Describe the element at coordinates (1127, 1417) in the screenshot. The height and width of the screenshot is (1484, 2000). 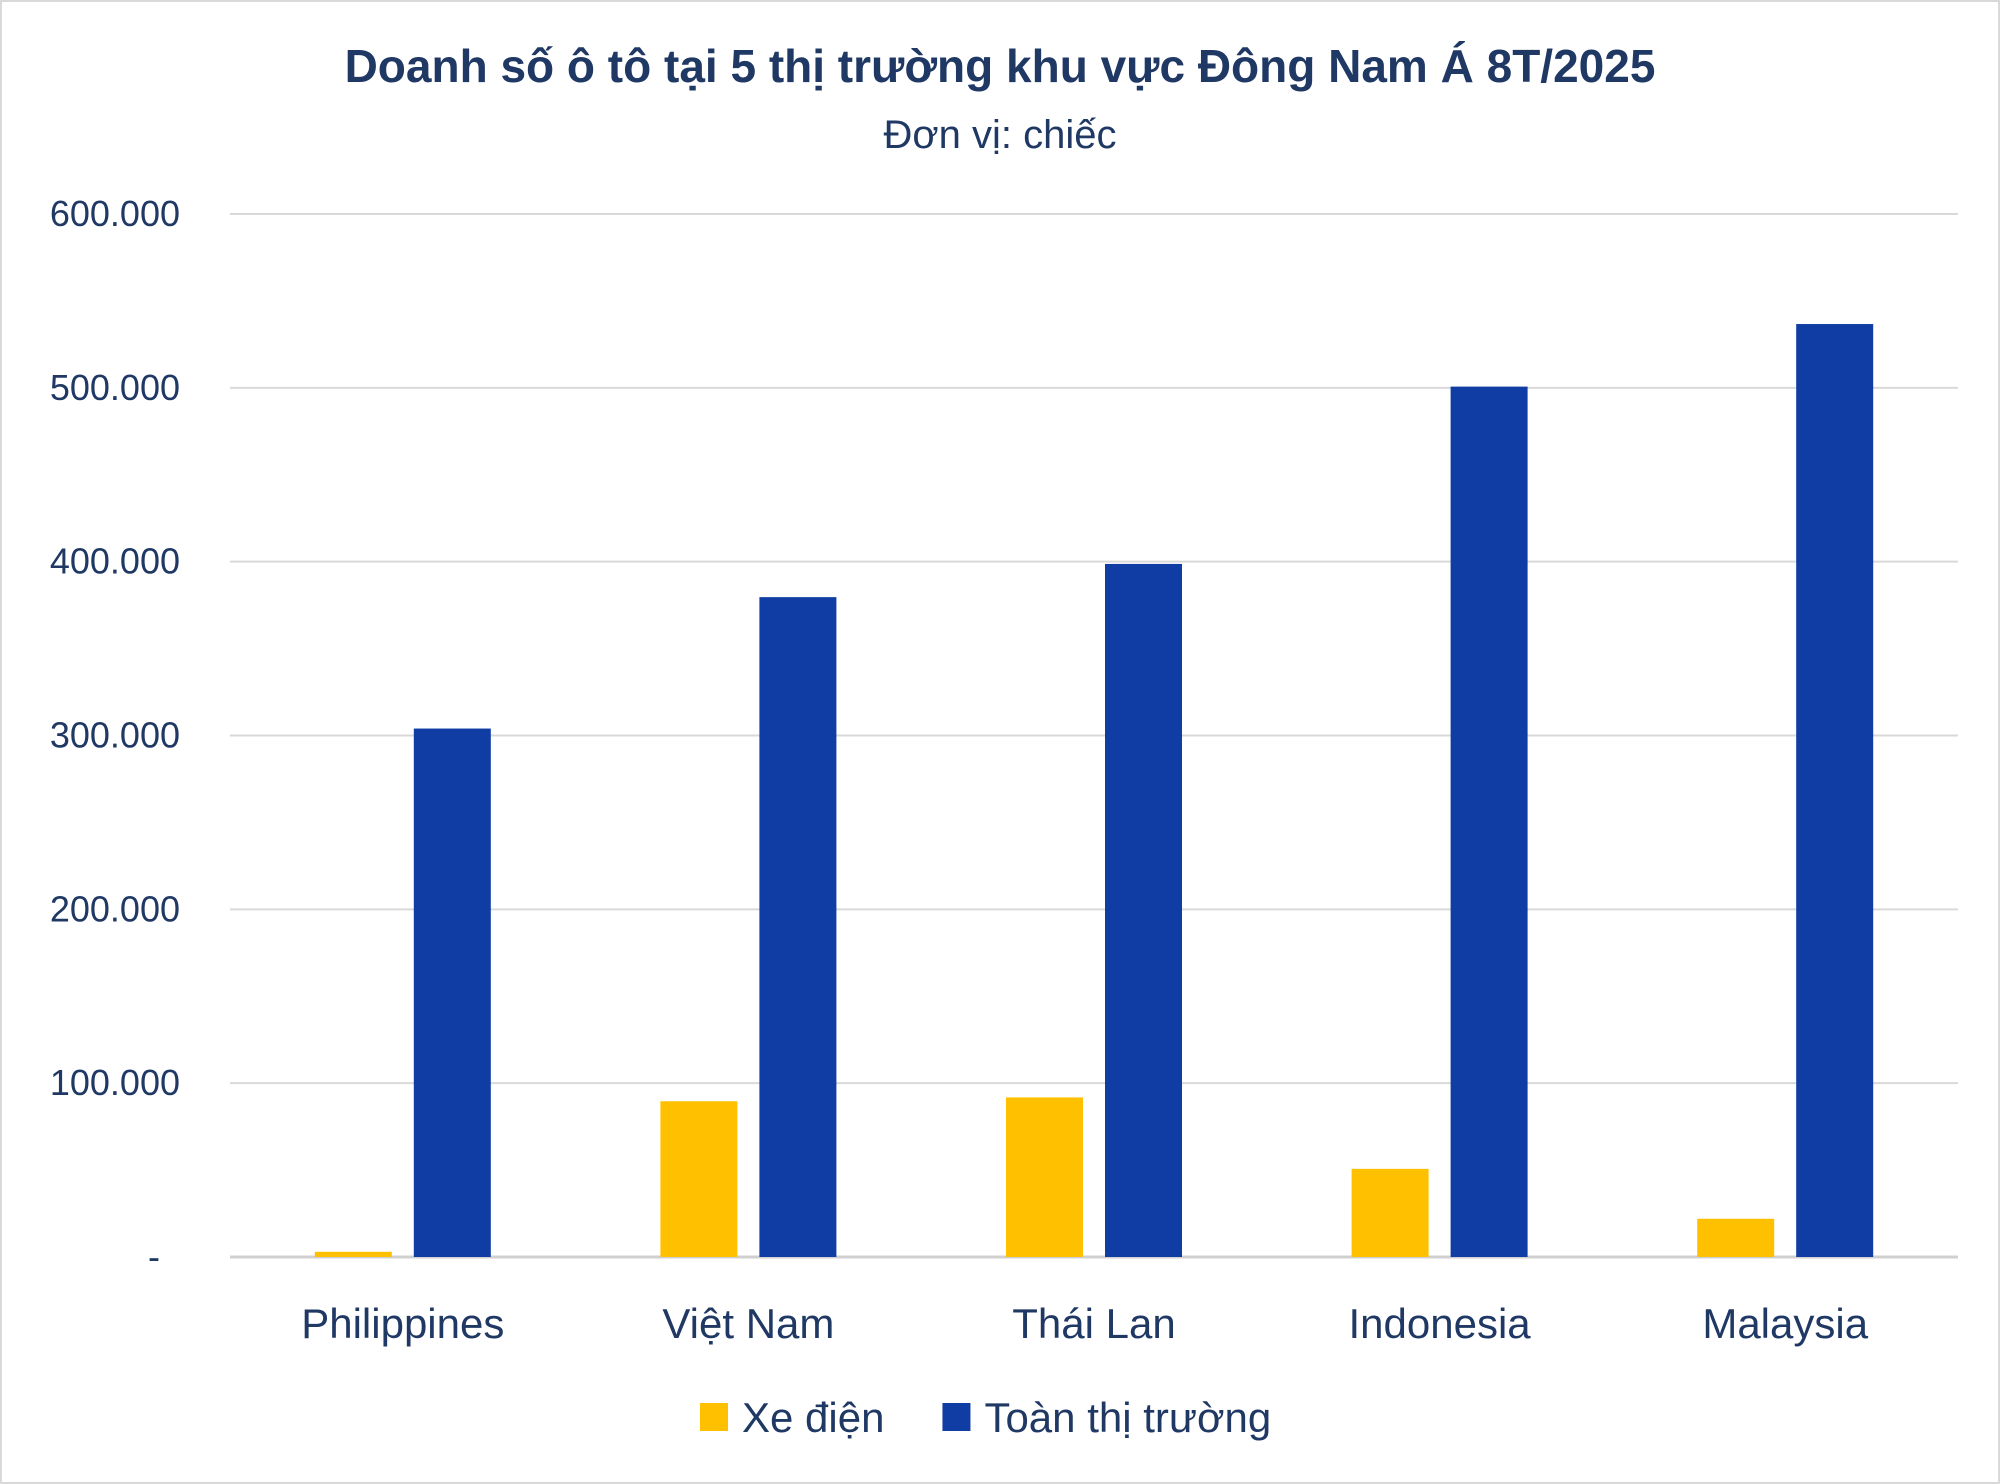
I see `legend-label: Toàn thị trường` at that location.